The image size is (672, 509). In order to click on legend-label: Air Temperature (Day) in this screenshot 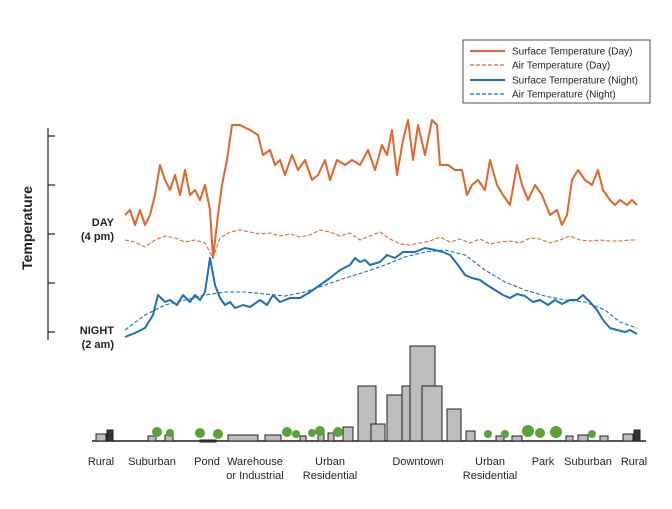, I will do `click(561, 66)`.